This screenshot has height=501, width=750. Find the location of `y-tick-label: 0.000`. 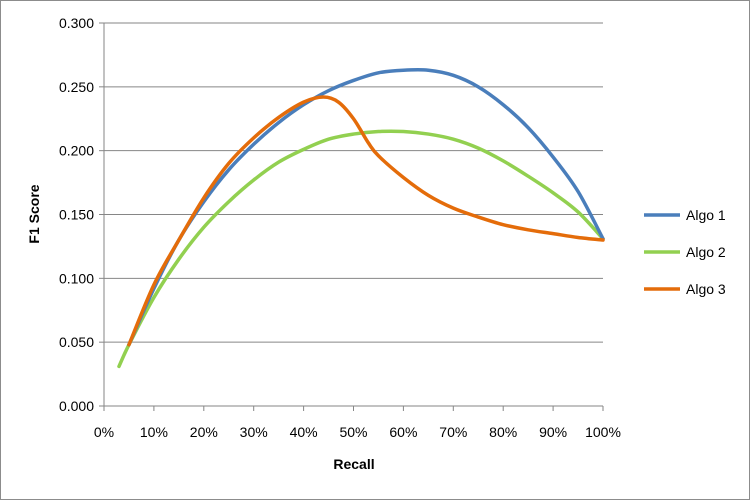

y-tick-label: 0.000 is located at coordinates (76, 406).